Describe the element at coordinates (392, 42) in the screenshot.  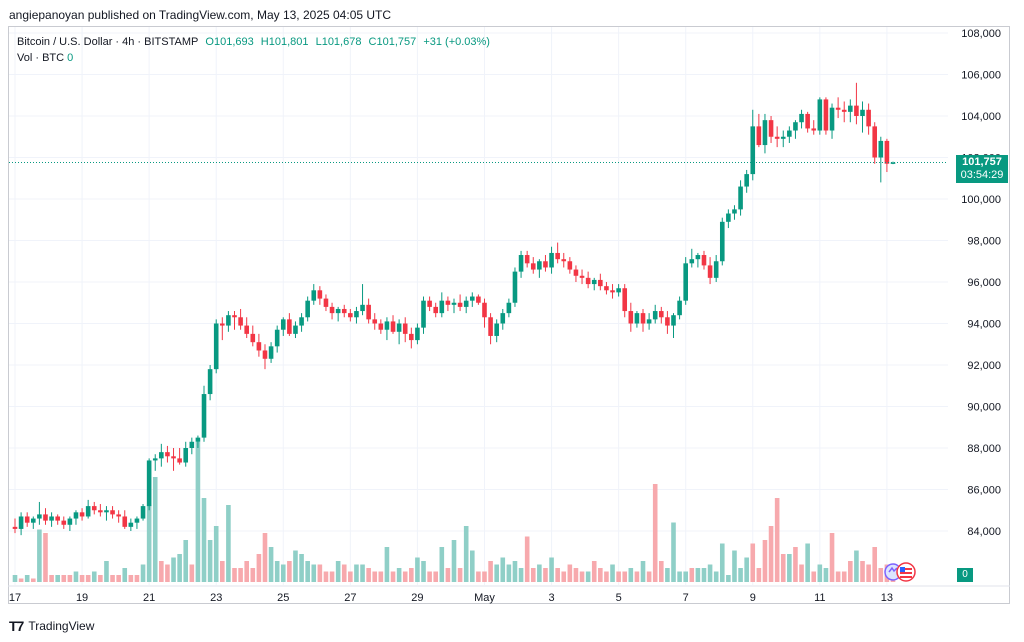
I see `close-value: C101,757` at that location.